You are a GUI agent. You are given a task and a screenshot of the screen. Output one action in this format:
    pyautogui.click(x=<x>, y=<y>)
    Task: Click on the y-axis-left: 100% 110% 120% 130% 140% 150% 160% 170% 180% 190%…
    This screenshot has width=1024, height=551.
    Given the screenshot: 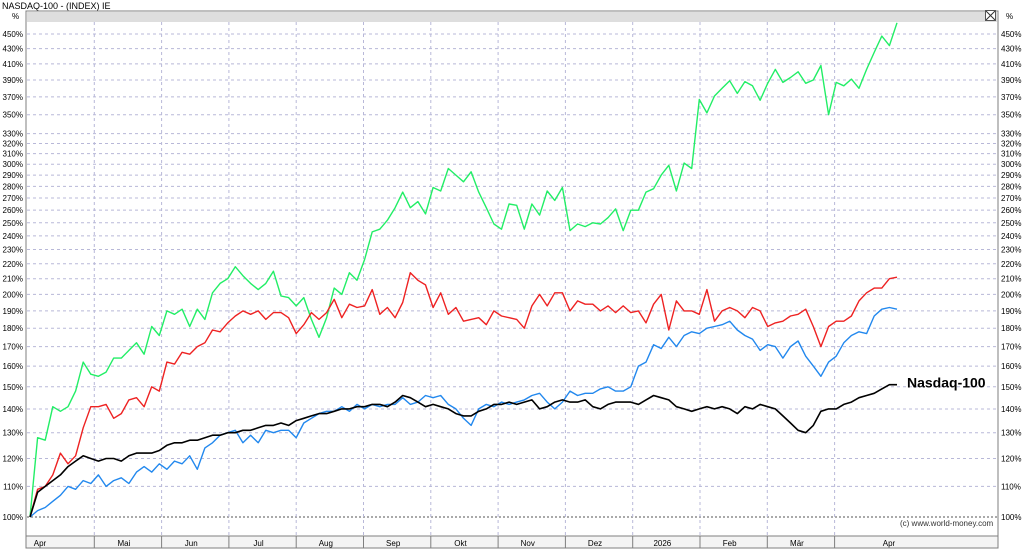 What is the action you would take?
    pyautogui.click(x=13, y=276)
    